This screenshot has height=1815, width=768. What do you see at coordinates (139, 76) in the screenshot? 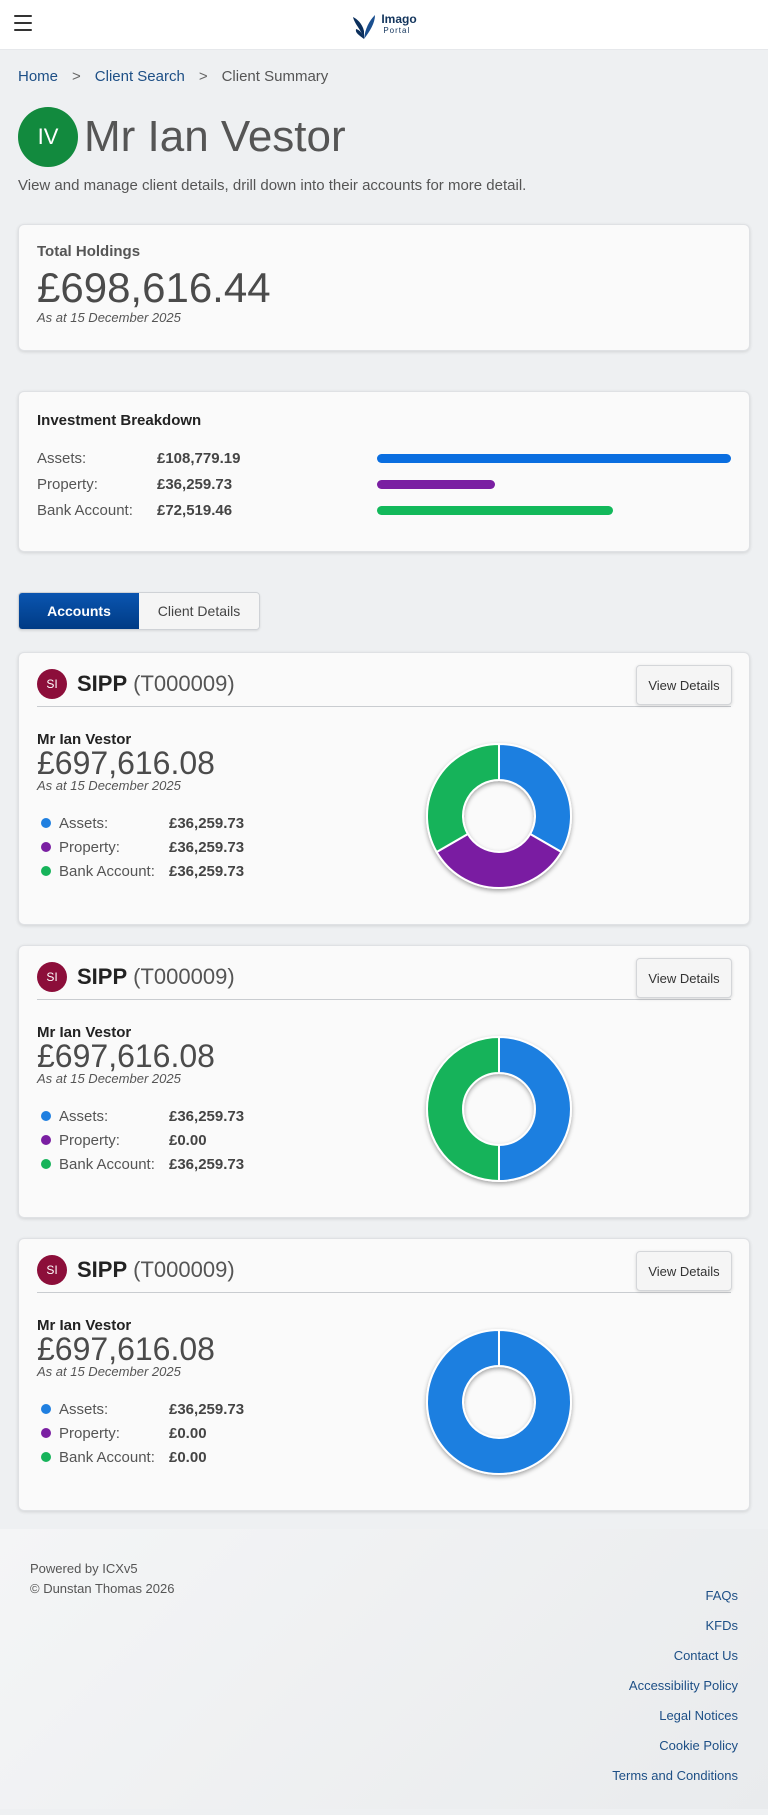
I see `breadcrumb-client-search-link: Client Search` at bounding box center [139, 76].